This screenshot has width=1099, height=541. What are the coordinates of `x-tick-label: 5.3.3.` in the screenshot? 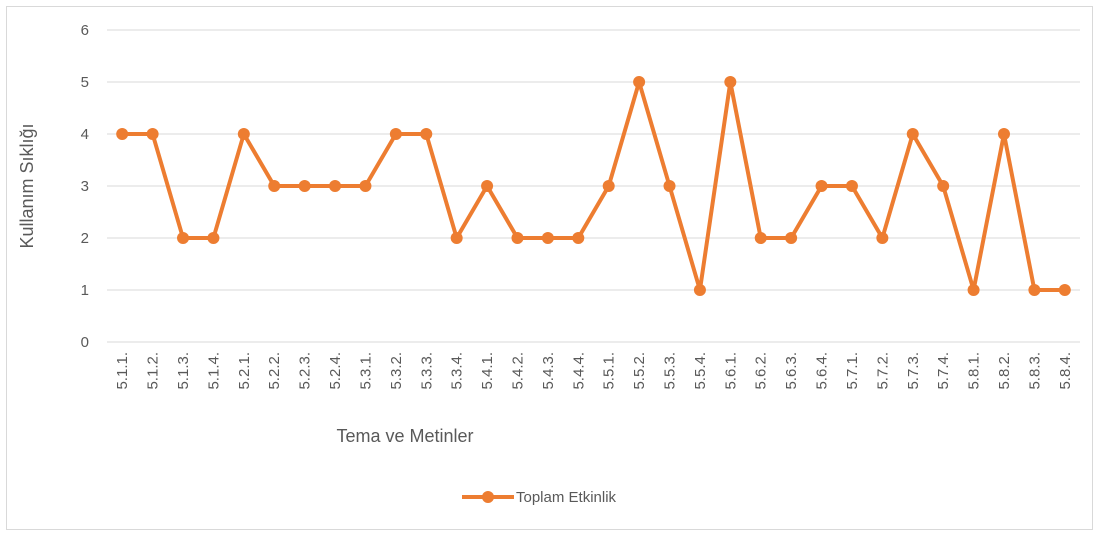 It's located at (426, 371).